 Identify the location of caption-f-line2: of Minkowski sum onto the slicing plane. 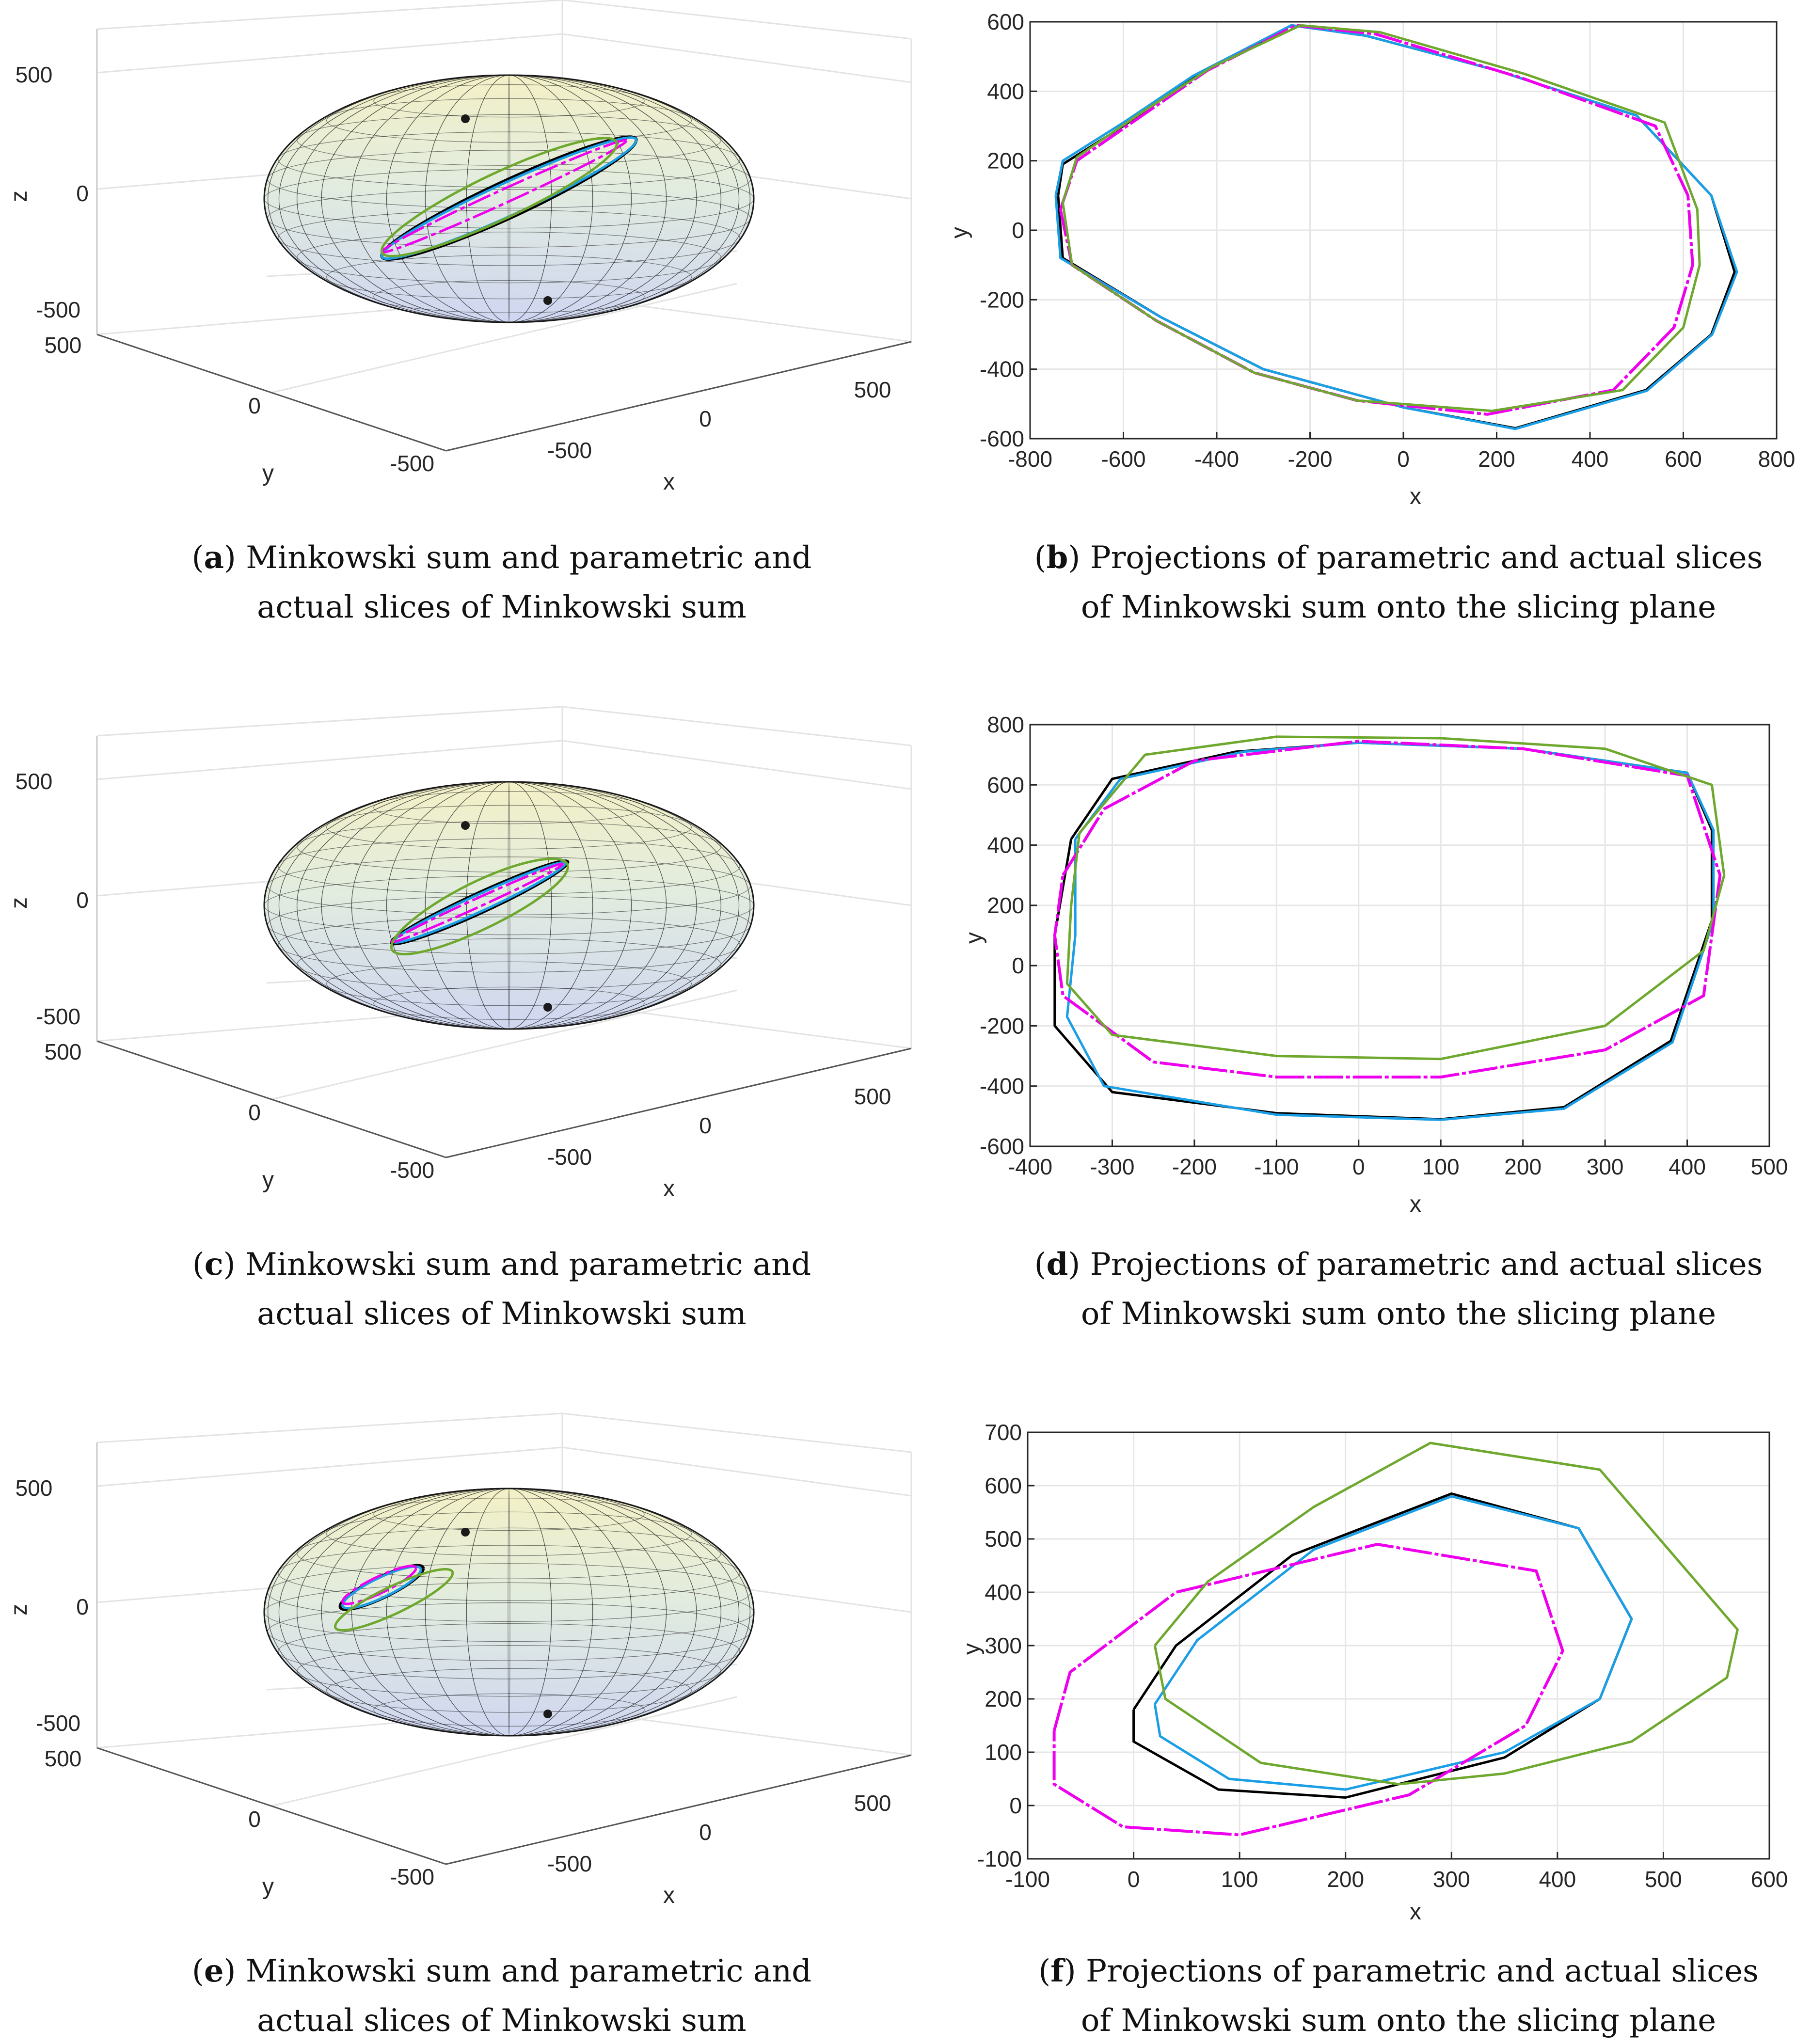
(1398, 2021).